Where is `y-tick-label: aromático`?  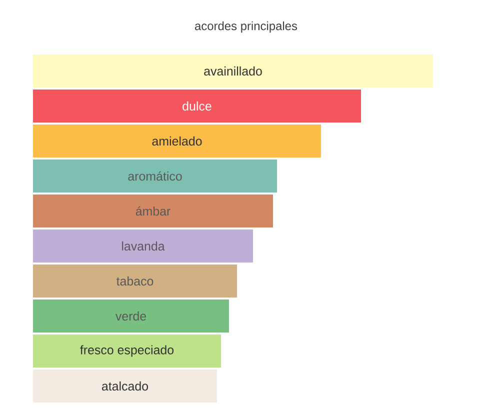 y-tick-label: aromático is located at coordinates (155, 176).